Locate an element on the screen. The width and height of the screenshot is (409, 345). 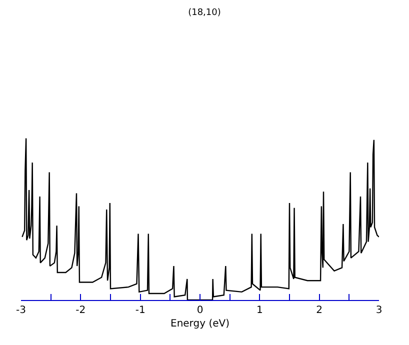
x-tick-label: -1 is located at coordinates (140, 310).